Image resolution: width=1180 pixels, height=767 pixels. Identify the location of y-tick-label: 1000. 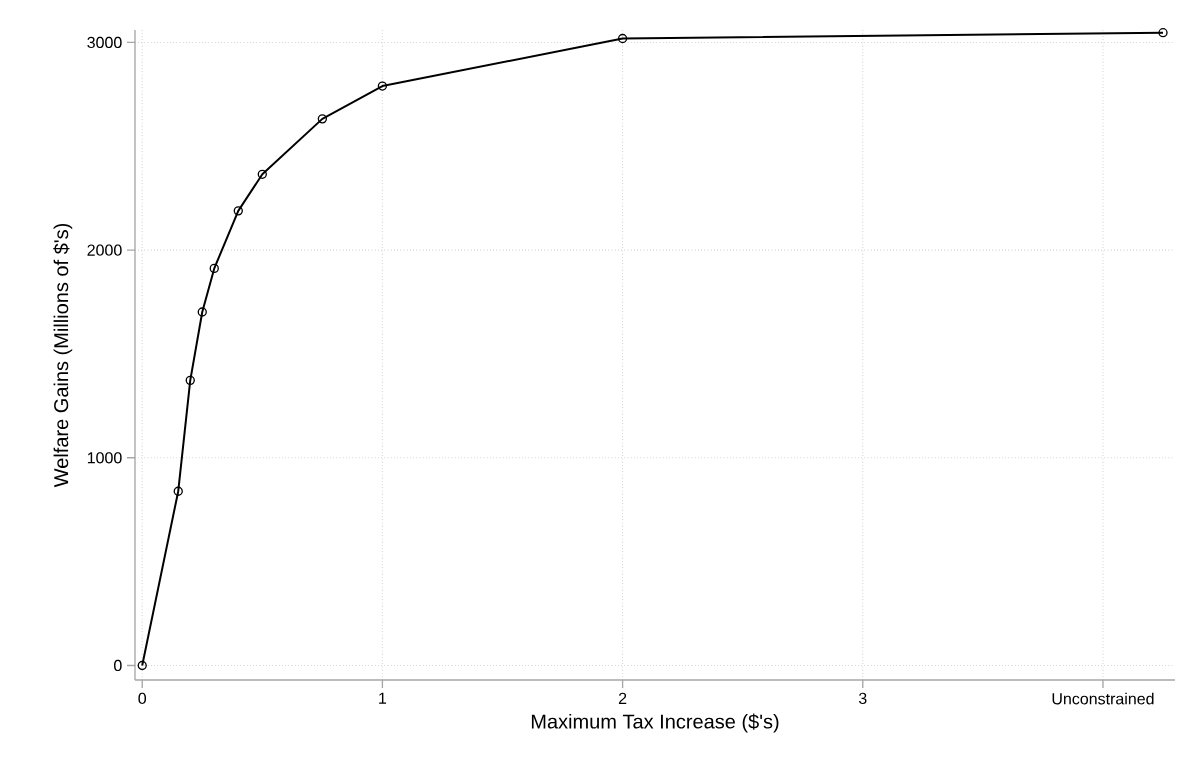
(104, 458).